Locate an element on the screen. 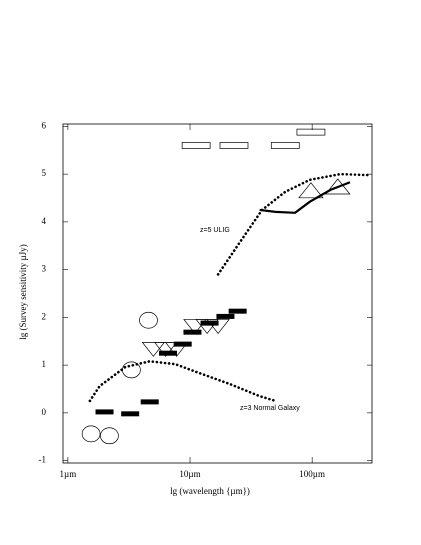 This screenshot has height=545, width=421. x-axis-label: lg (wavelength {µm}) is located at coordinates (210, 491).